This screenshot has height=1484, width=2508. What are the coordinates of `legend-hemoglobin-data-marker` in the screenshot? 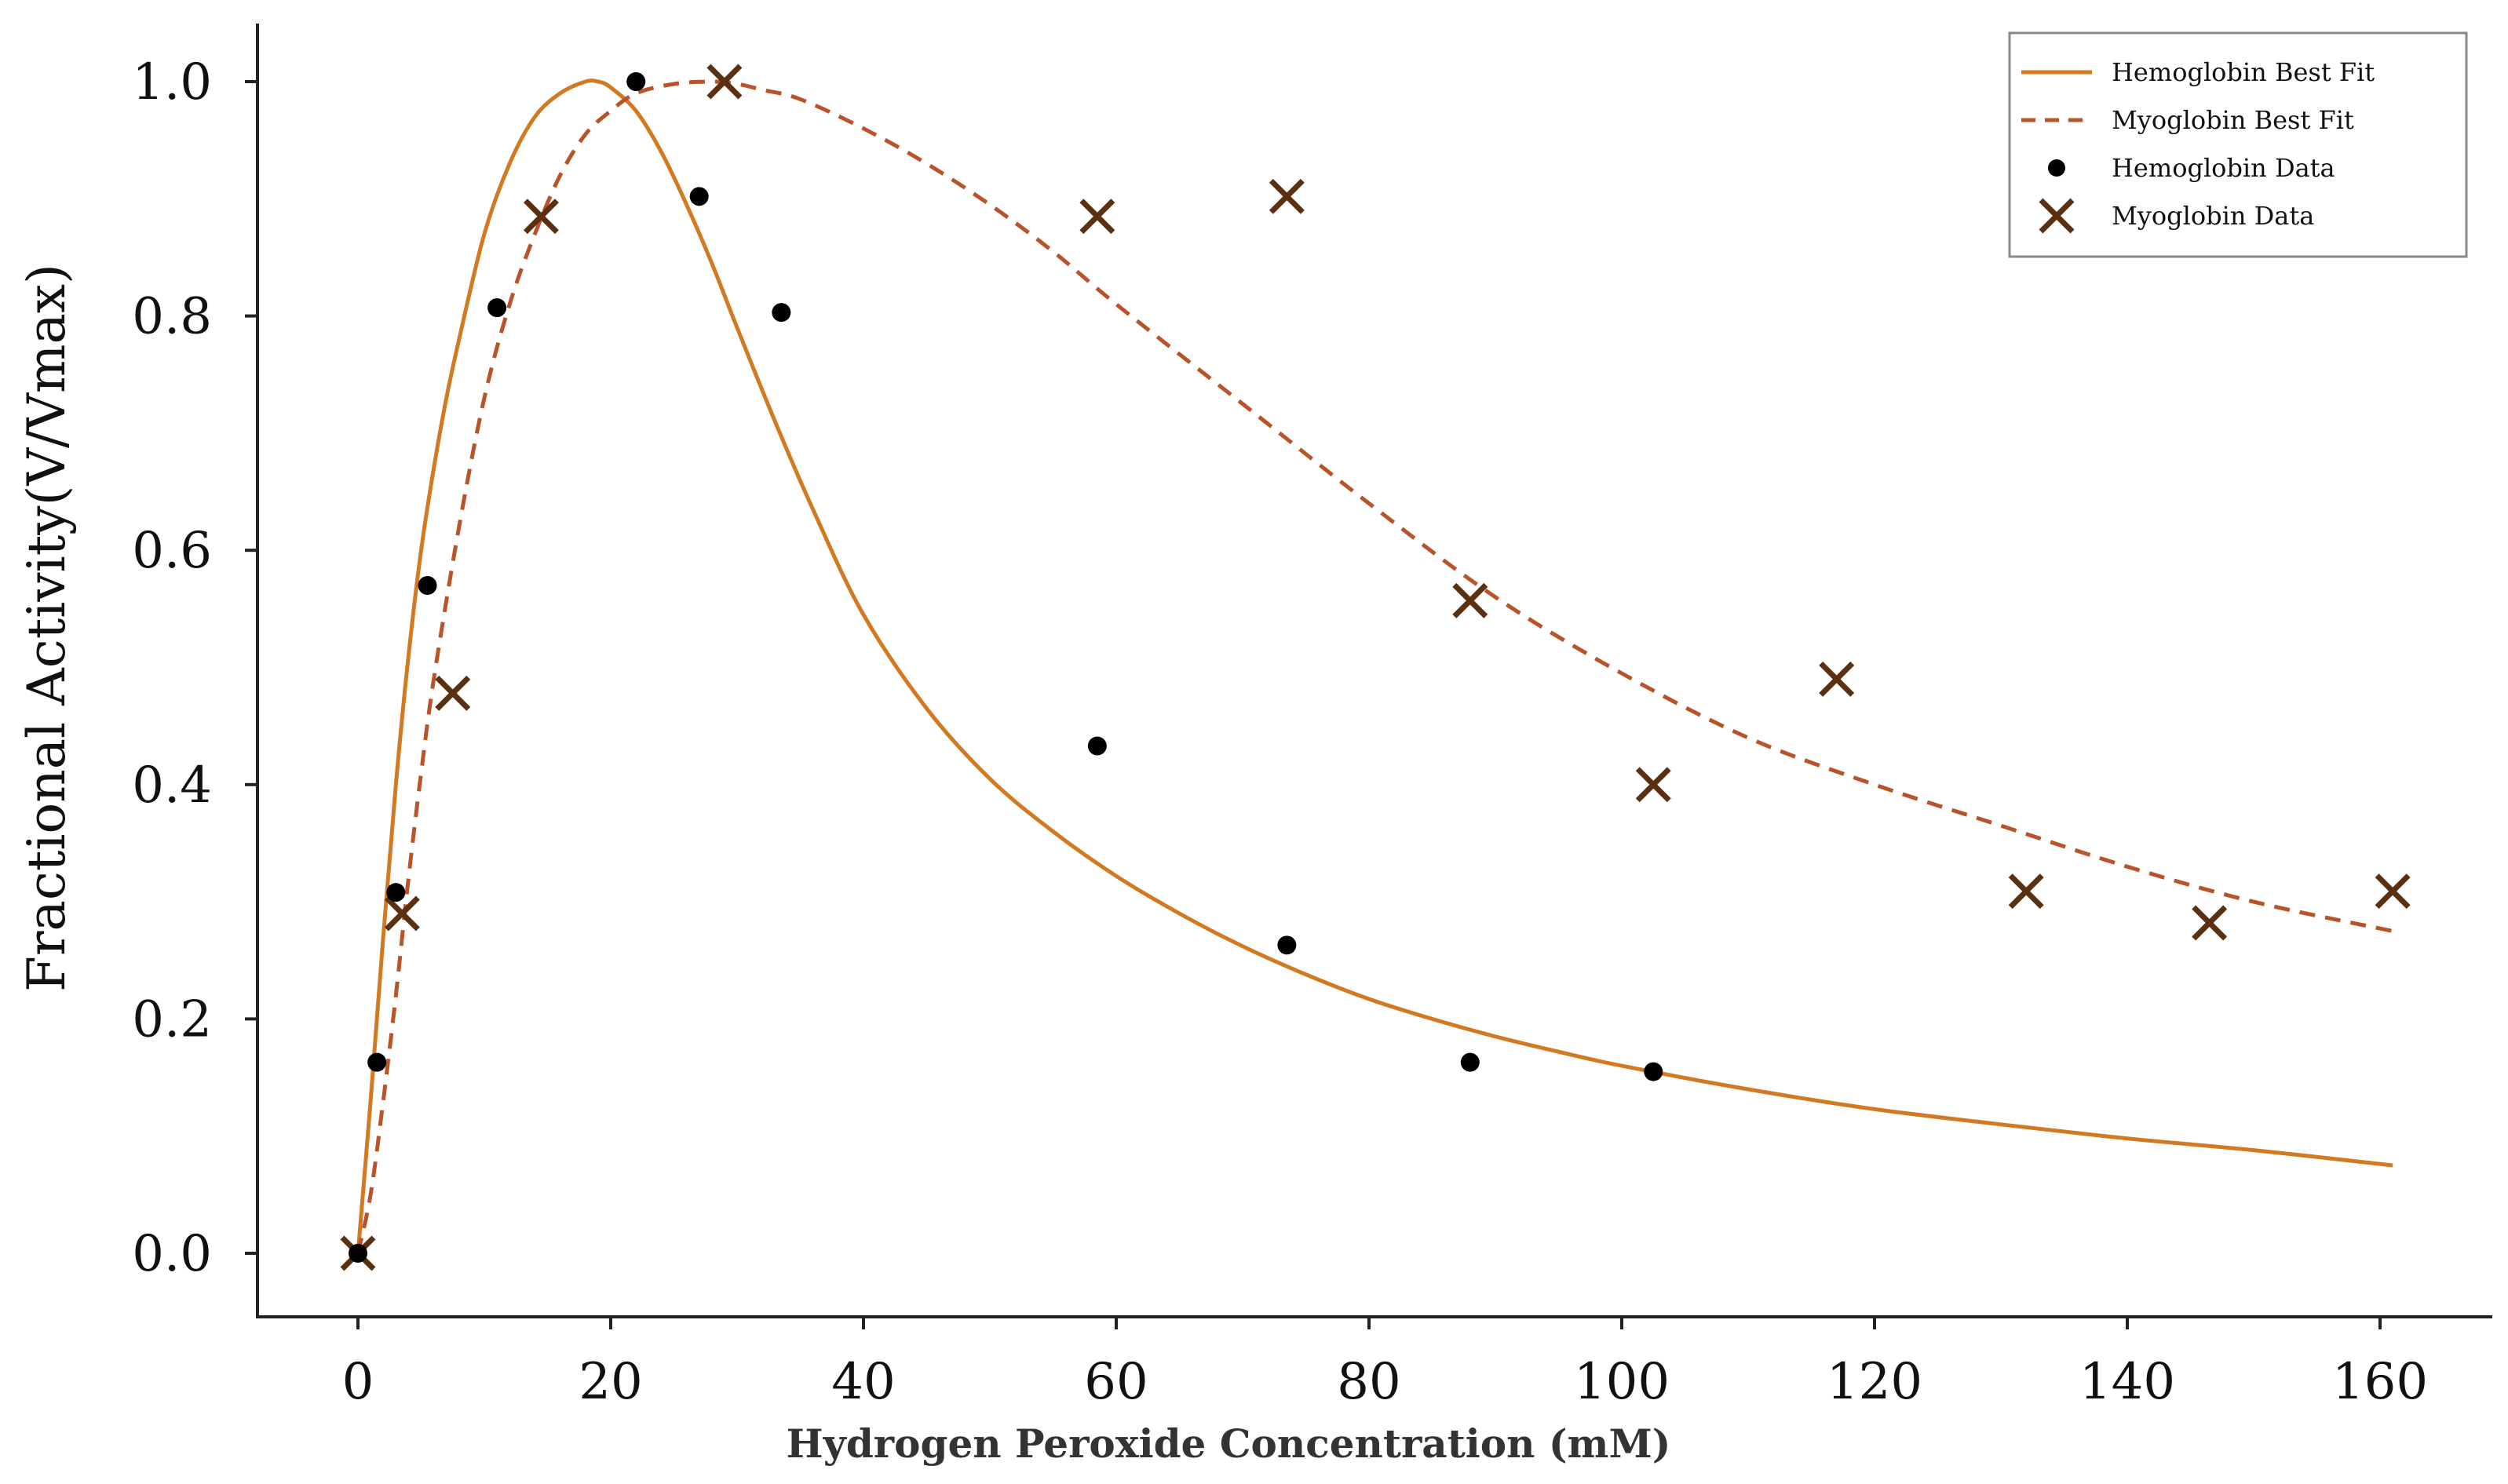 It's located at (2056, 168).